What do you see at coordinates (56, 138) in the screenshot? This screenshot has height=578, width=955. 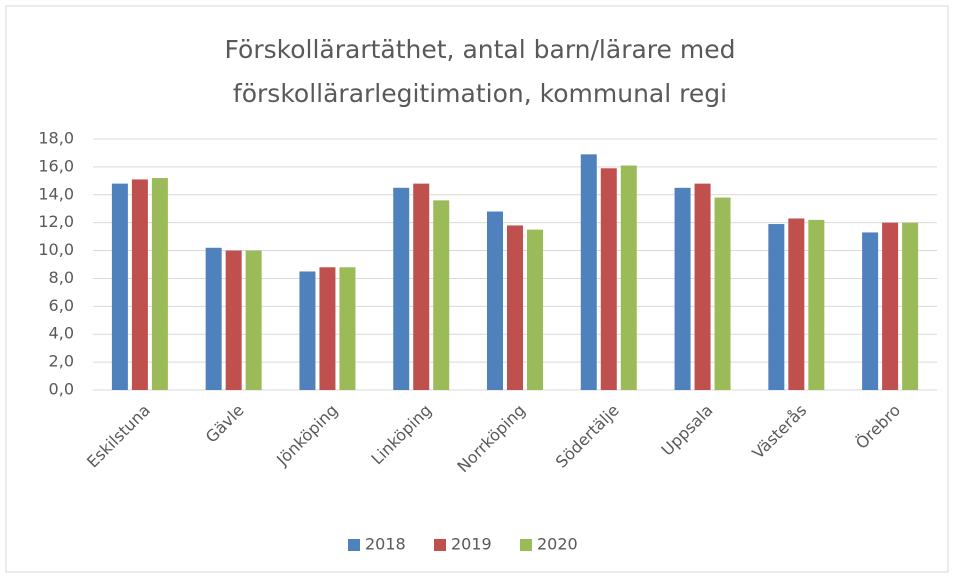 I see `y-tick-label: 18,0` at bounding box center [56, 138].